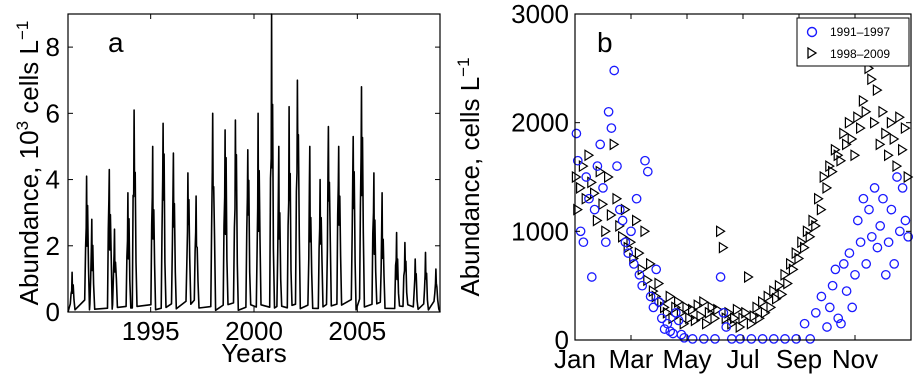 The width and height of the screenshot is (915, 377). Describe the element at coordinates (53, 246) in the screenshot. I see `y-tick-label: 2` at that location.